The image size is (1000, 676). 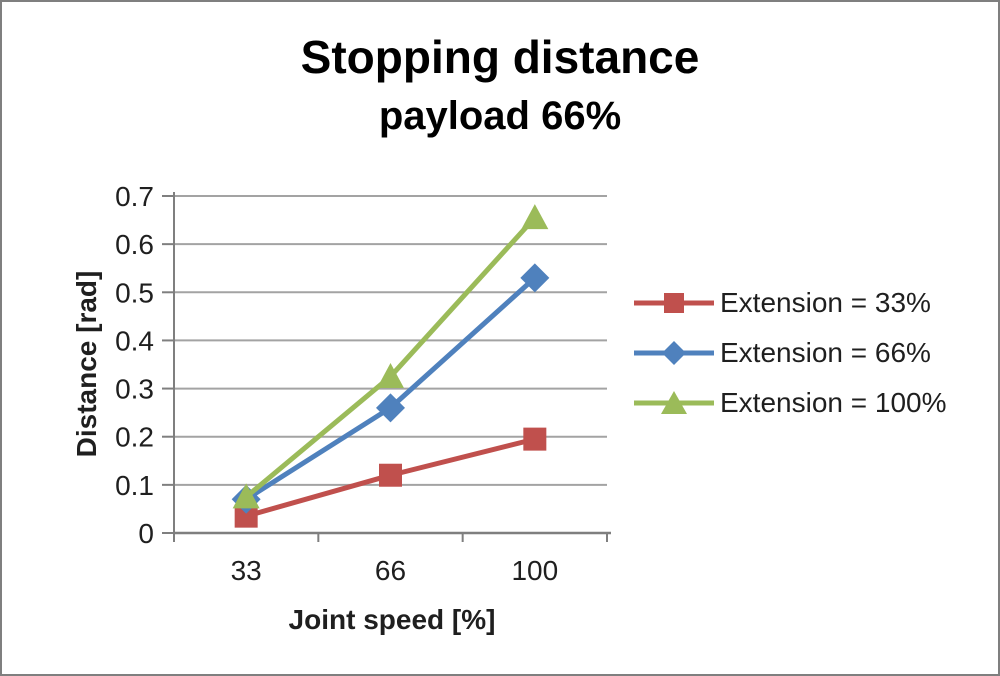 I want to click on x-tick-label: 100, so click(x=534, y=570).